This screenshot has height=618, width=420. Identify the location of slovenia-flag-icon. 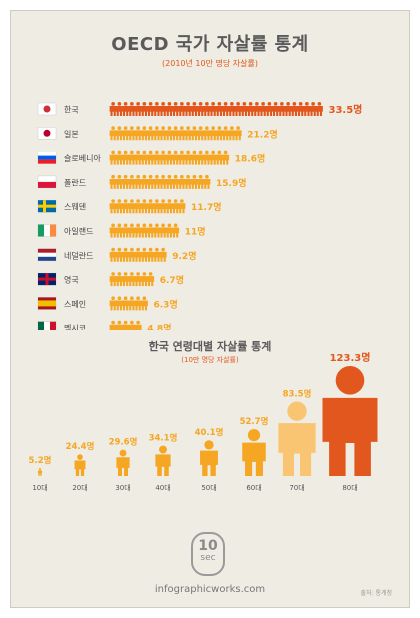
(47, 157).